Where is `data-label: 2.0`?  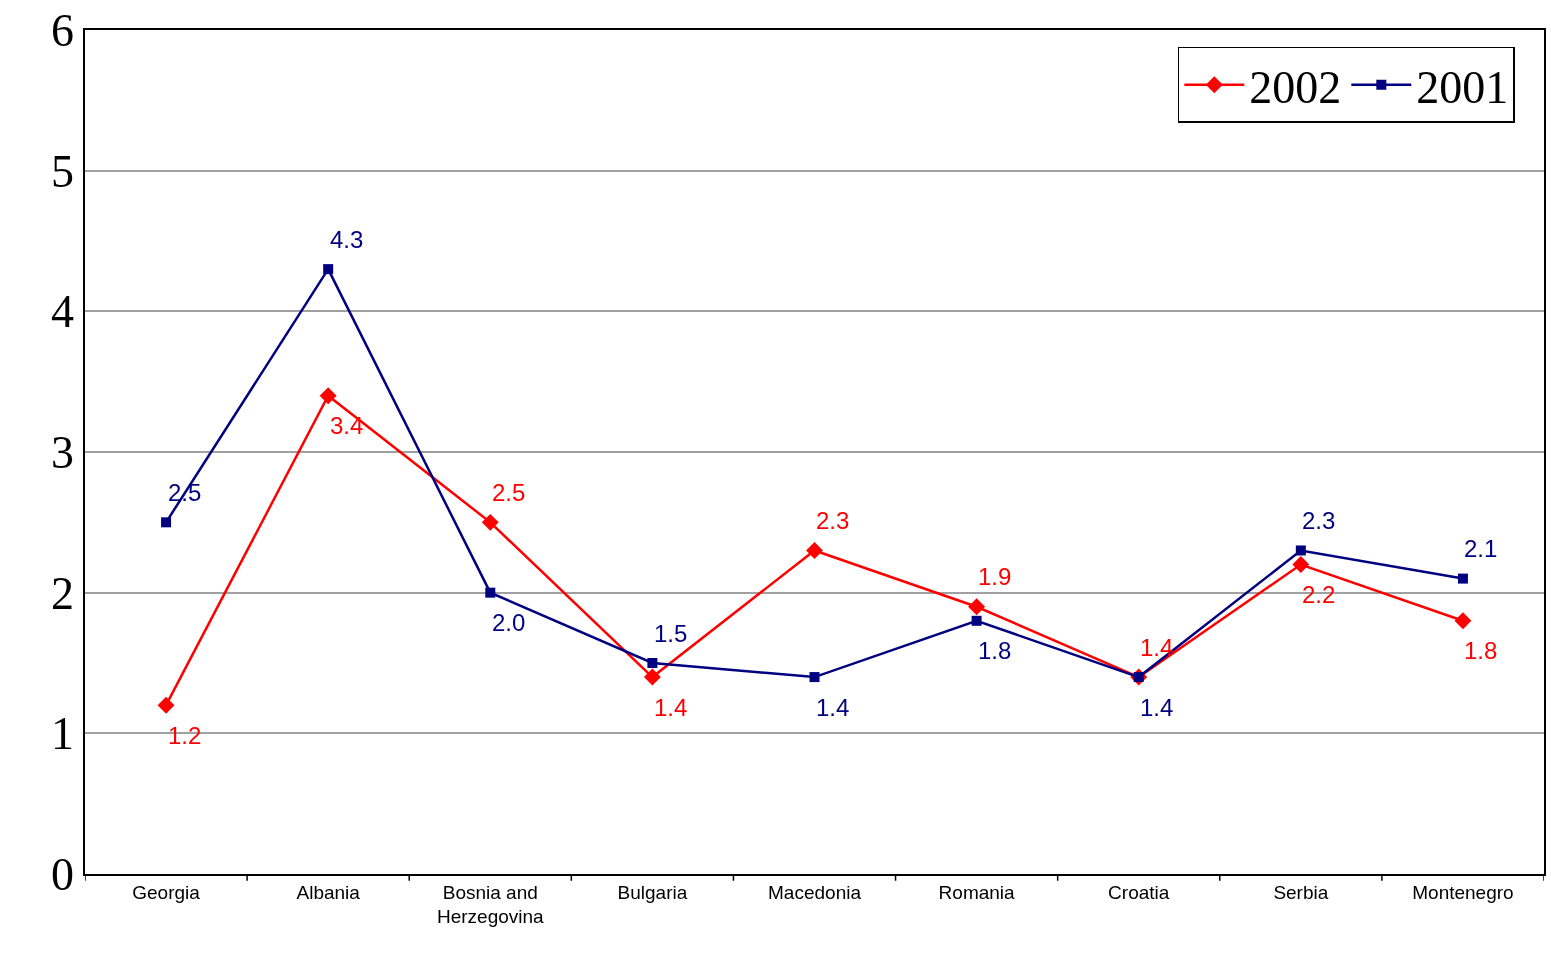
data-label: 2.0 is located at coordinates (509, 622).